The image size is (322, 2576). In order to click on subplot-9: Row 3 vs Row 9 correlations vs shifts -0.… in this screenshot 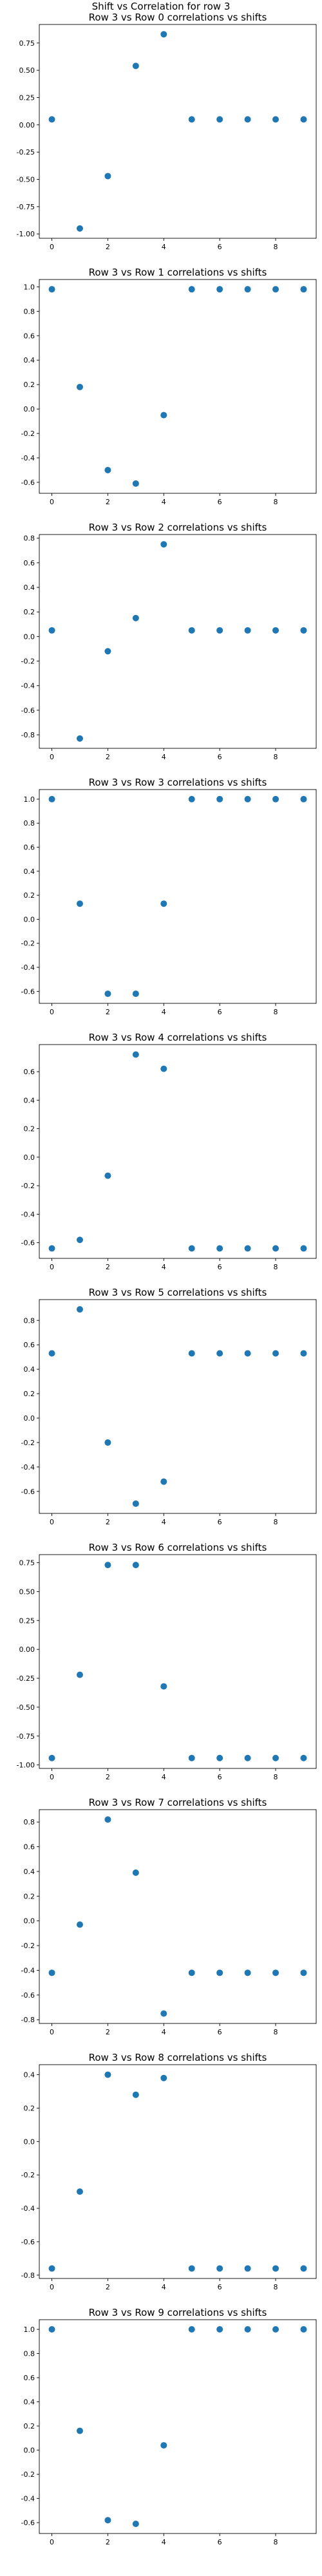, I will do `click(168, 2427)`.